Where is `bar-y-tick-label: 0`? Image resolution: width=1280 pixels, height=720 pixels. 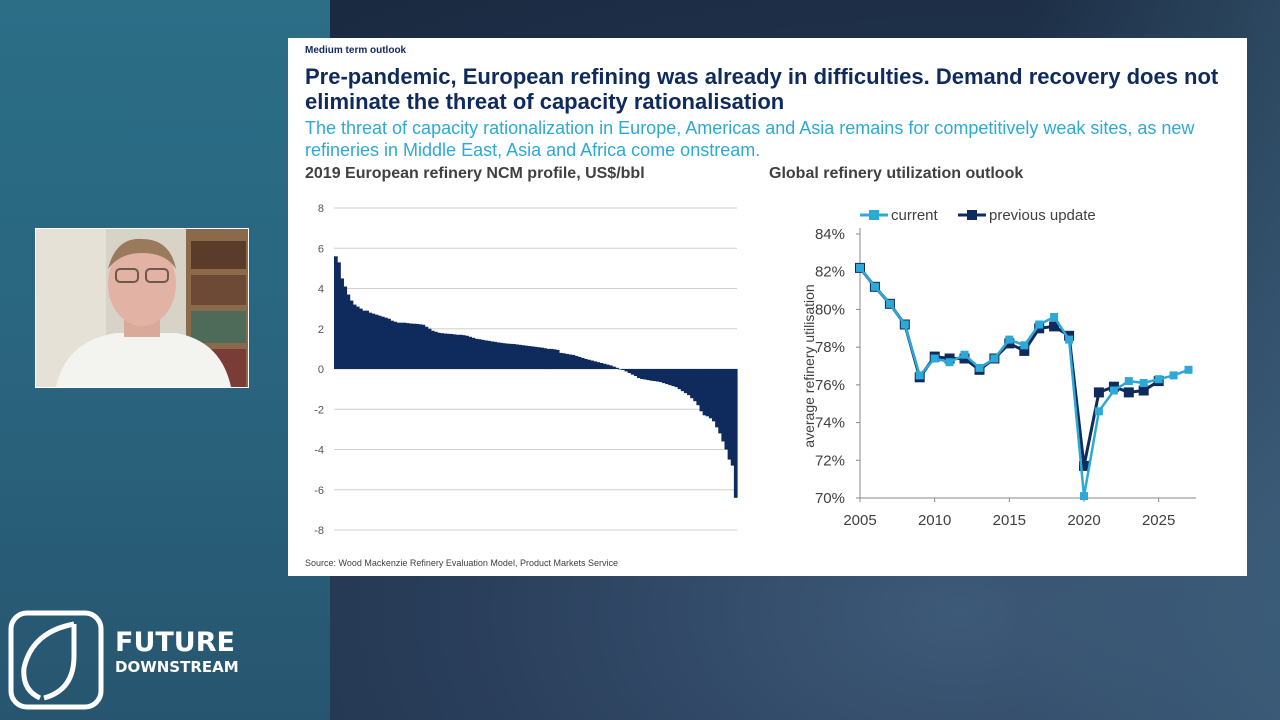
bar-y-tick-label: 0 is located at coordinates (321, 370).